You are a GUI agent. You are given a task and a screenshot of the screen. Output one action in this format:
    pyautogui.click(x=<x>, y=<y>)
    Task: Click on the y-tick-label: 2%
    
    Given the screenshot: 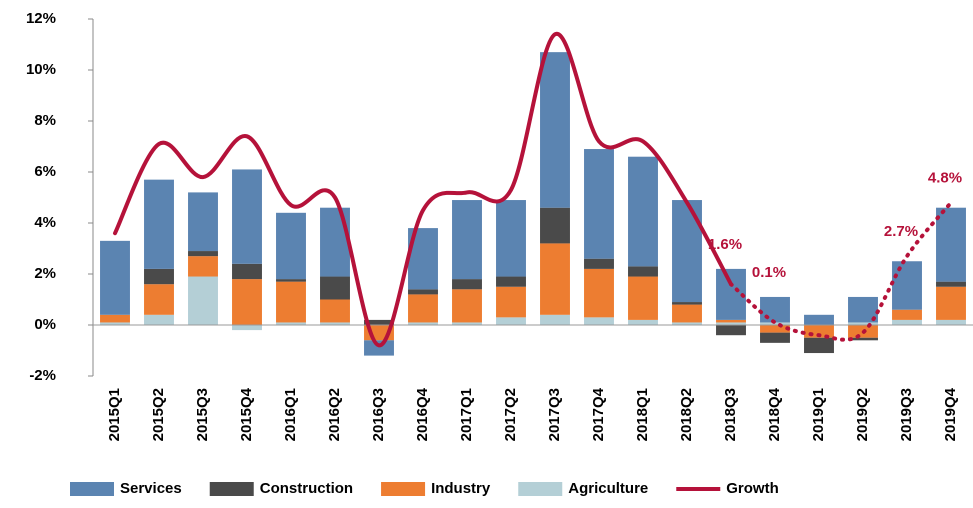 What is the action you would take?
    pyautogui.click(x=45, y=273)
    